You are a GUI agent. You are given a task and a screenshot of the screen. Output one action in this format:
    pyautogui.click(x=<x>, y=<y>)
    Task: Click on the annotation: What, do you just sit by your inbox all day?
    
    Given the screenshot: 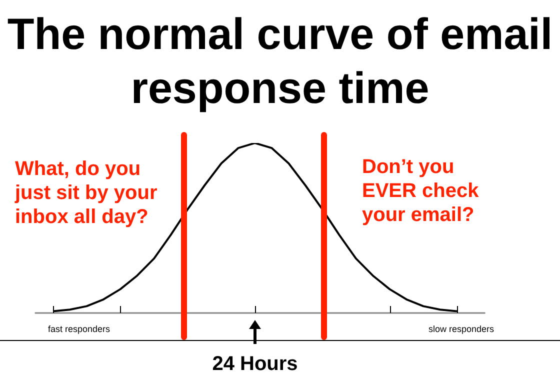 What is the action you would take?
    pyautogui.click(x=86, y=193)
    